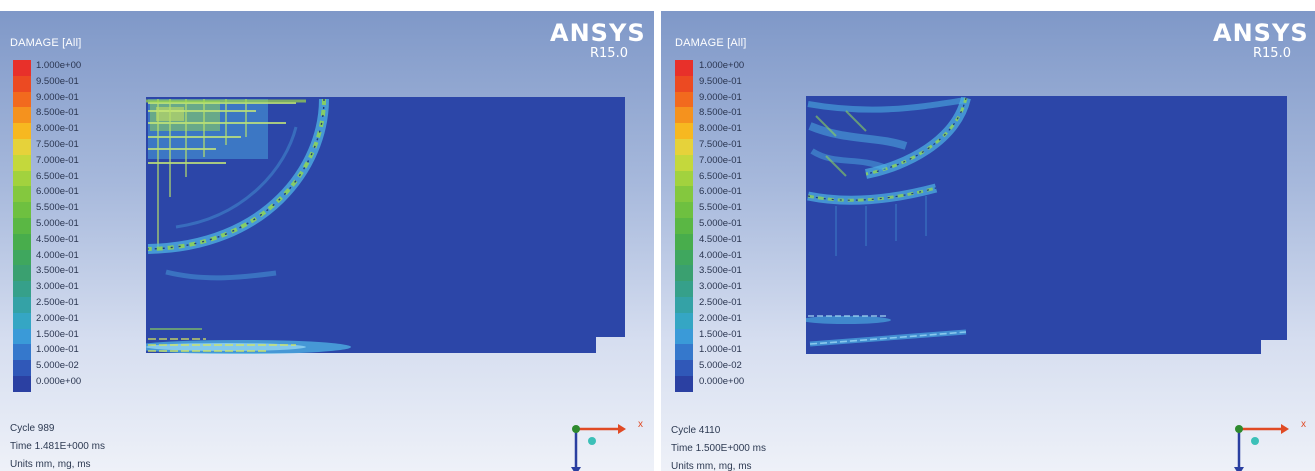 The height and width of the screenshot is (471, 1315). I want to click on legend-tick-label: 3.000e-01, so click(720, 287).